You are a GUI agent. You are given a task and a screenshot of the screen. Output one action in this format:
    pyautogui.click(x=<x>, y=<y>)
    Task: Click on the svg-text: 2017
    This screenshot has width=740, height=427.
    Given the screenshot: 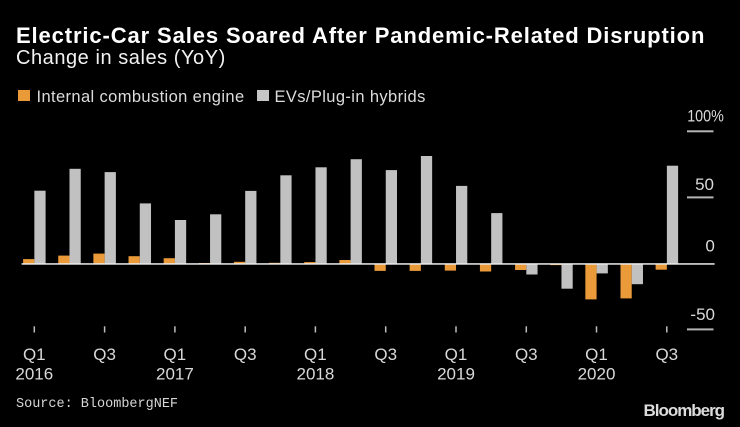 What is the action you would take?
    pyautogui.click(x=175, y=374)
    